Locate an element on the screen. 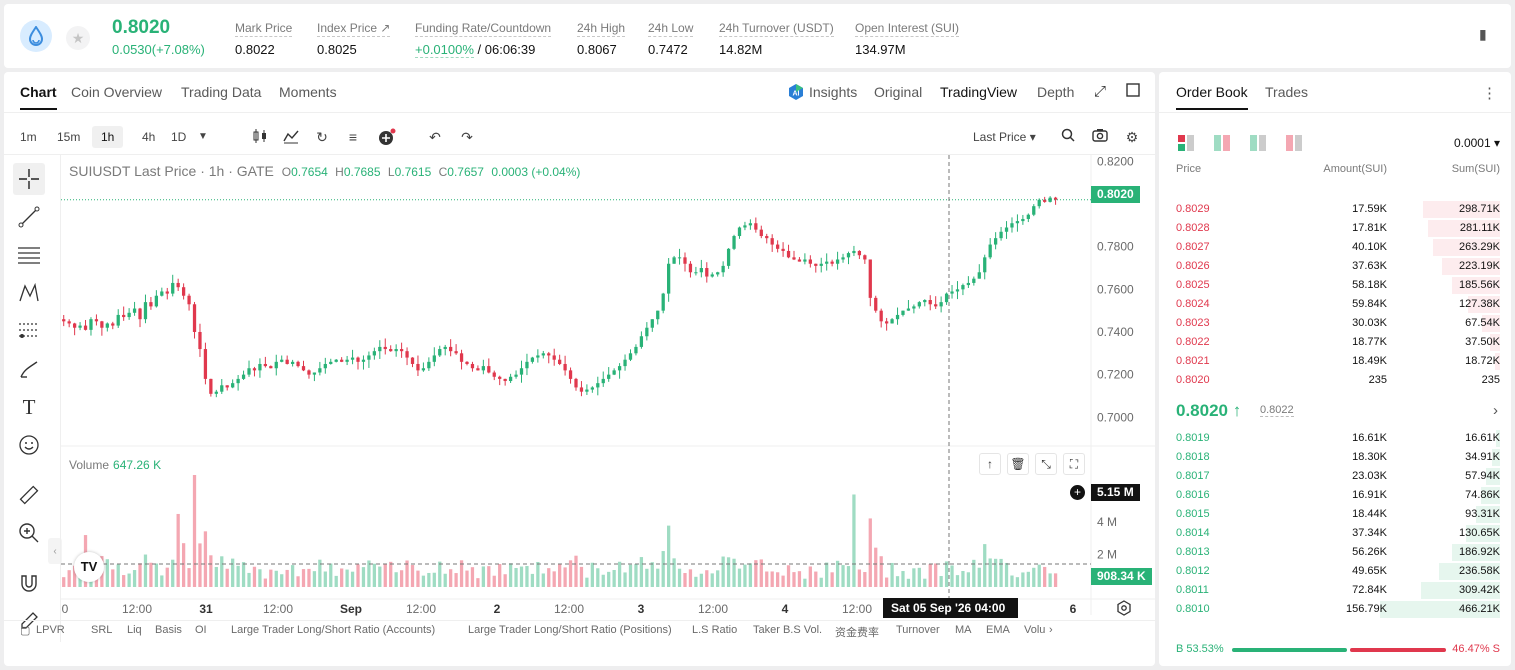 This screenshot has height=670, width=1515. fib-tool-icon is located at coordinates (29, 331).